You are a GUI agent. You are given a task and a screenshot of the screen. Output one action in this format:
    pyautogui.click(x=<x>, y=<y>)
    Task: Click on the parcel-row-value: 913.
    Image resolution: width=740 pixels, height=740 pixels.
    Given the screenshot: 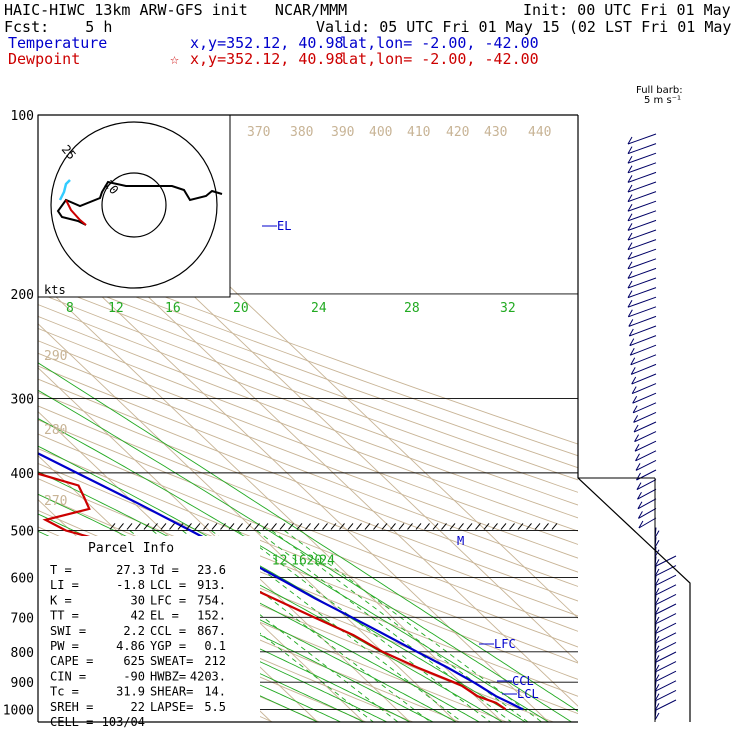 What is the action you would take?
    pyautogui.click(x=211, y=585)
    